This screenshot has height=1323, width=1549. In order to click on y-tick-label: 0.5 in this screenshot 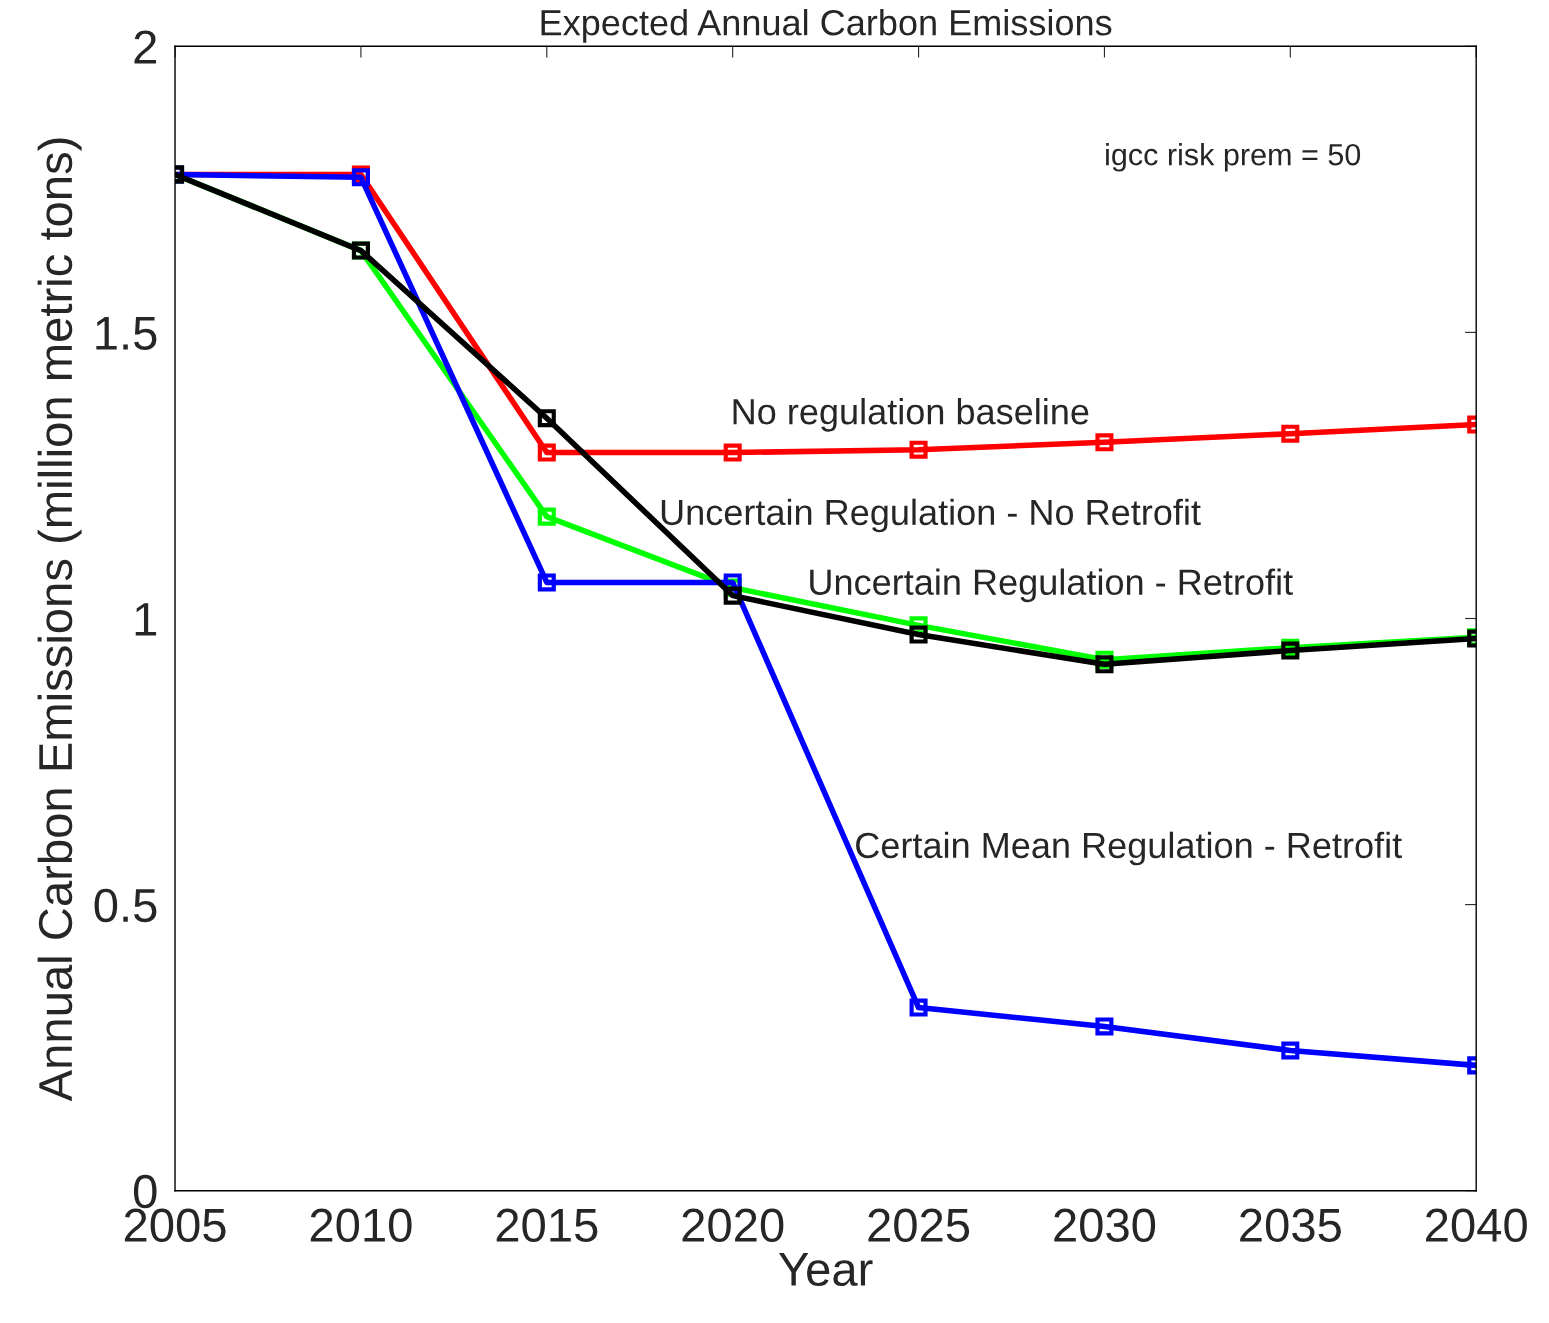, I will do `click(125, 905)`.